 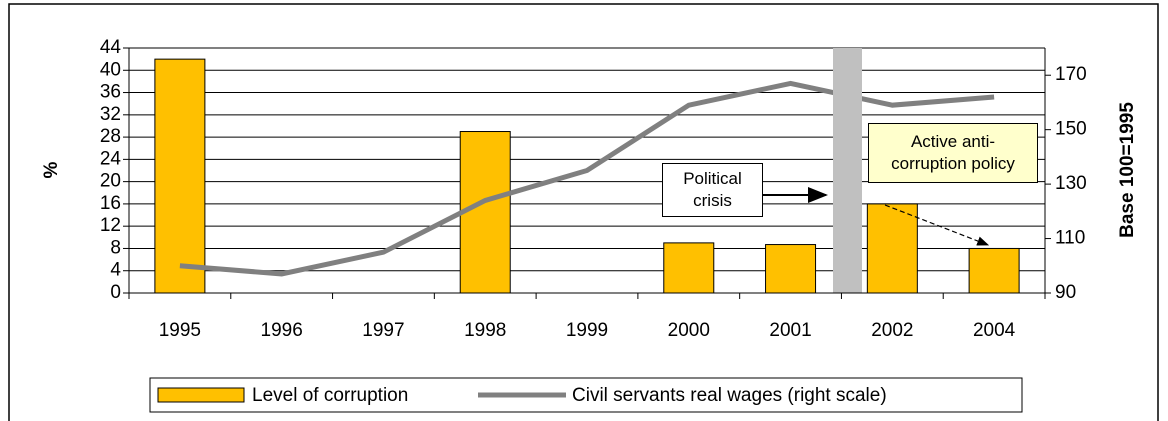 What do you see at coordinates (1071, 183) in the screenshot?
I see `y2-tick-label: 130` at bounding box center [1071, 183].